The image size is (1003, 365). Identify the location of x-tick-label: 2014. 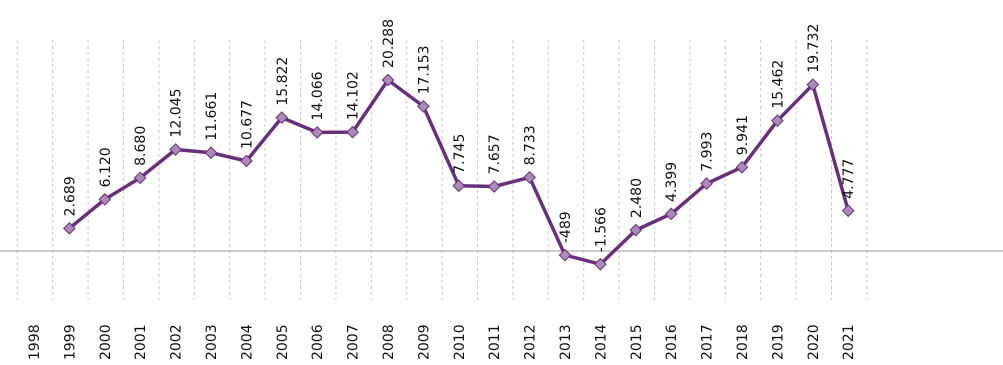
(601, 342).